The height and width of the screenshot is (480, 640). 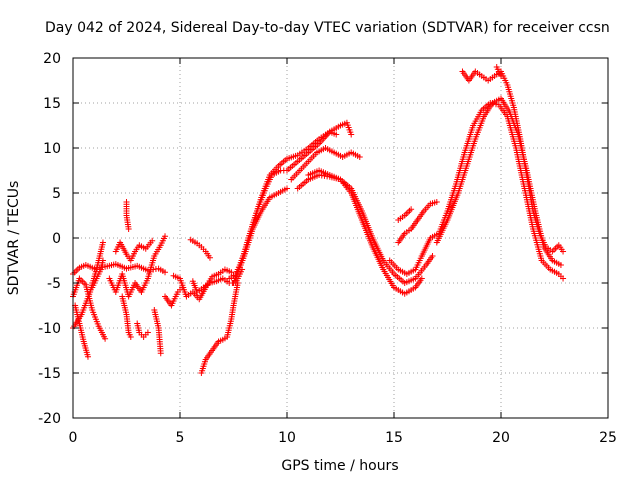 I want to click on y-tick-label: -20, so click(x=49, y=419).